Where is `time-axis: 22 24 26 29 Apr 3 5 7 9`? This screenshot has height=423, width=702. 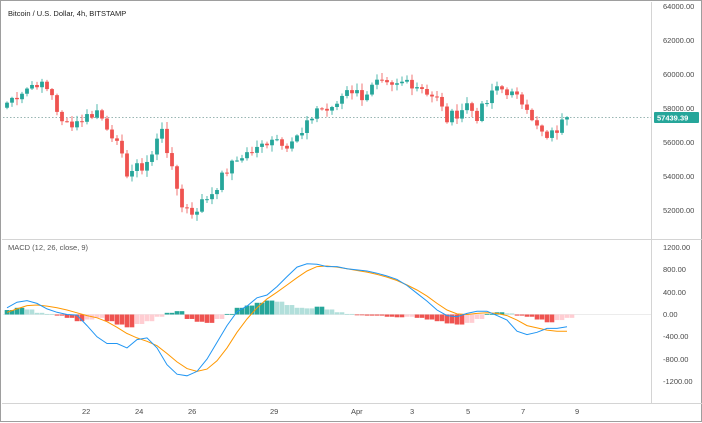 time-axis: 22 24 26 29 Apr 3 5 7 9 is located at coordinates (330, 411).